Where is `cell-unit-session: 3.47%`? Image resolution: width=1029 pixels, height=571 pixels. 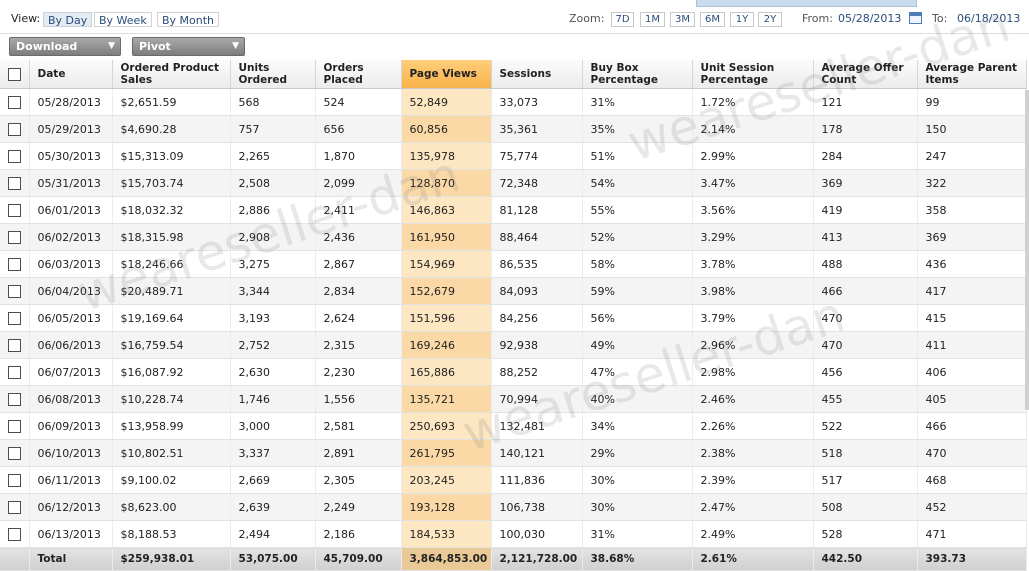 cell-unit-session: 3.47% is located at coordinates (753, 183).